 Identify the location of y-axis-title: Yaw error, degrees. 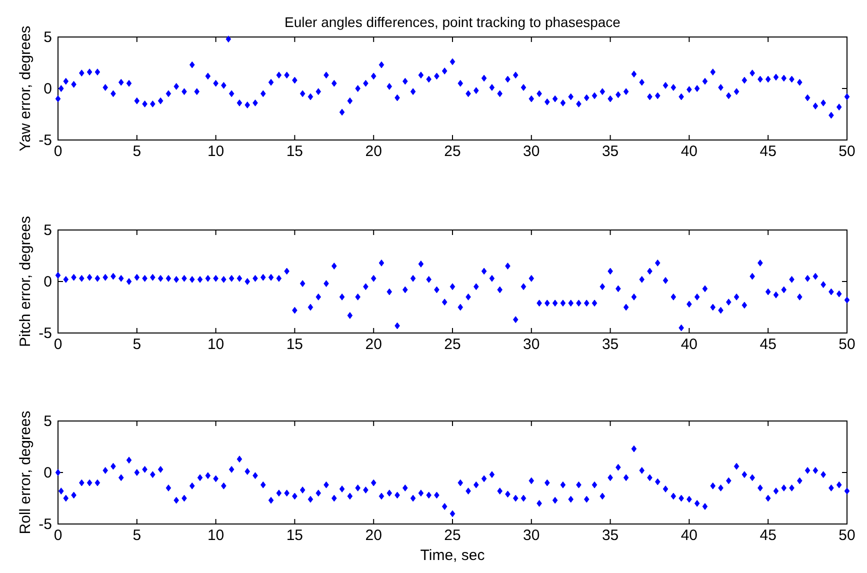
(25, 89).